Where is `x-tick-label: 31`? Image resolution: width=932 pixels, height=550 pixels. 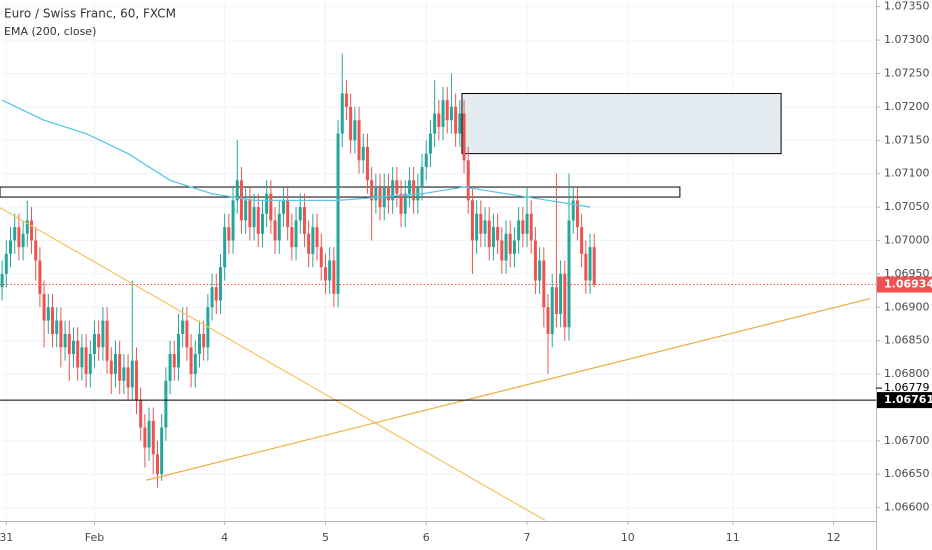
x-tick-label: 31 is located at coordinates (6, 537).